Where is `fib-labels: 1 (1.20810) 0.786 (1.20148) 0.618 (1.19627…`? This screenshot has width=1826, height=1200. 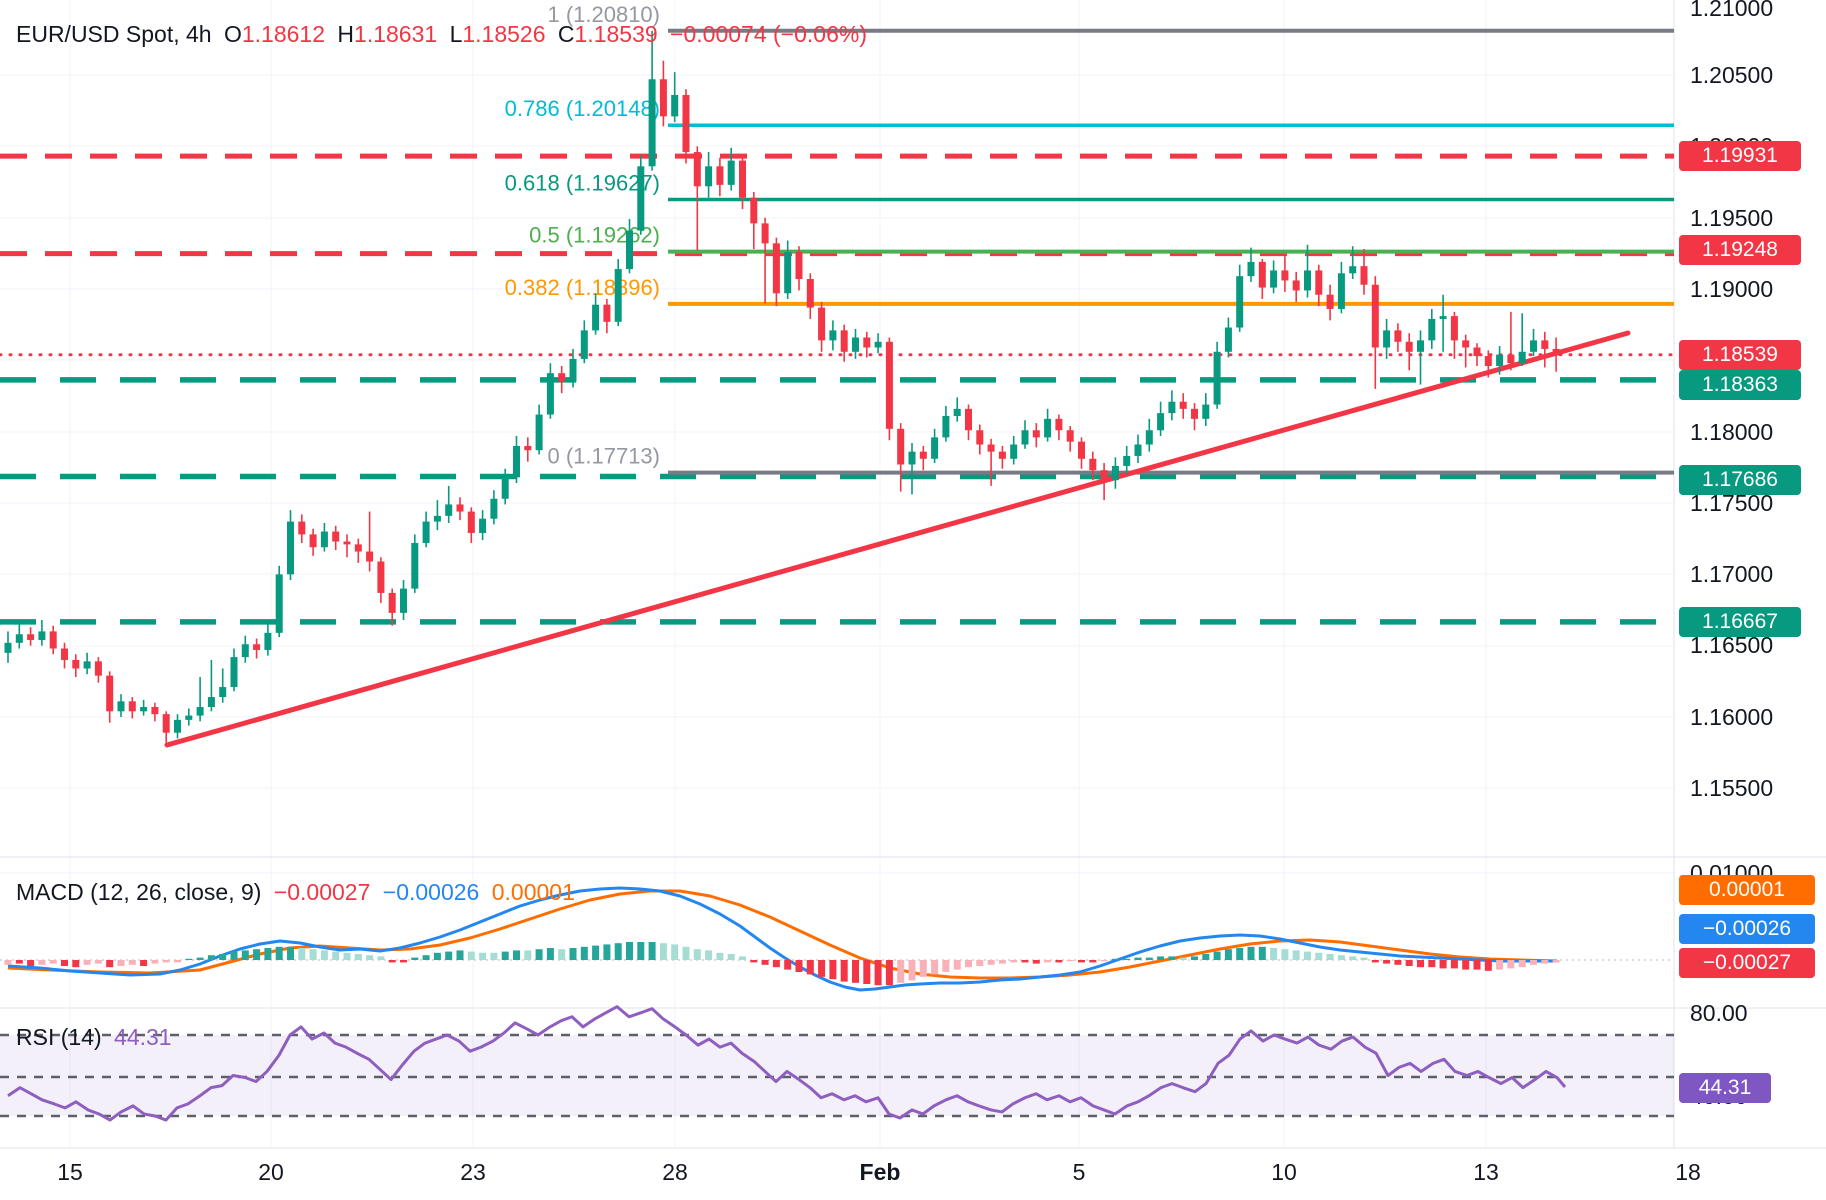 fib-labels: 1 (1.20810) 0.786 (1.20148) 0.618 (1.19627… is located at coordinates (582, 235).